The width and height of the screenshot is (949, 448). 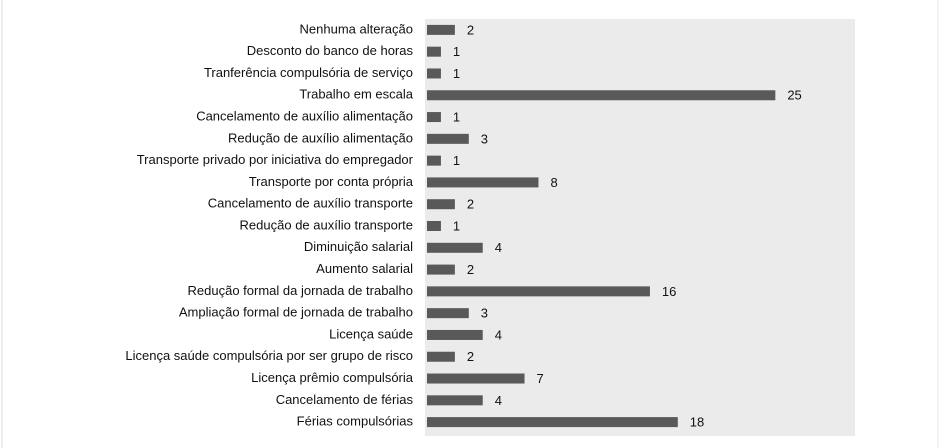 What do you see at coordinates (308, 72) in the screenshot?
I see `category-label: Tranferência compulsória de serviço` at bounding box center [308, 72].